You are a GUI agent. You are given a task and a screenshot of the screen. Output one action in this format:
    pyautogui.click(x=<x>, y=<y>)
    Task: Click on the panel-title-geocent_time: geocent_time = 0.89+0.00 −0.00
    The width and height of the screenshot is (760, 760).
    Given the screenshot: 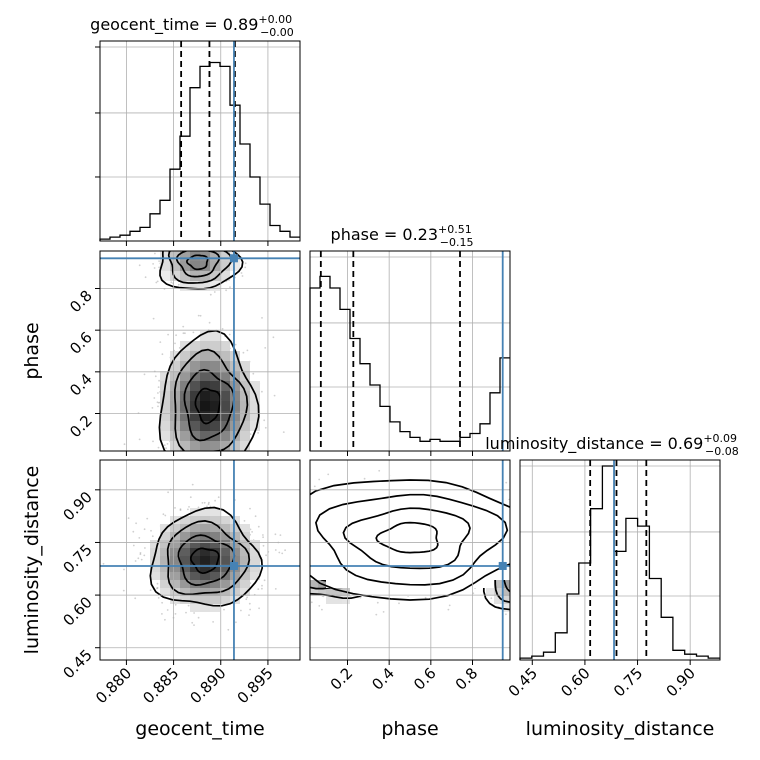 What is the action you would take?
    pyautogui.click(x=192, y=26)
    